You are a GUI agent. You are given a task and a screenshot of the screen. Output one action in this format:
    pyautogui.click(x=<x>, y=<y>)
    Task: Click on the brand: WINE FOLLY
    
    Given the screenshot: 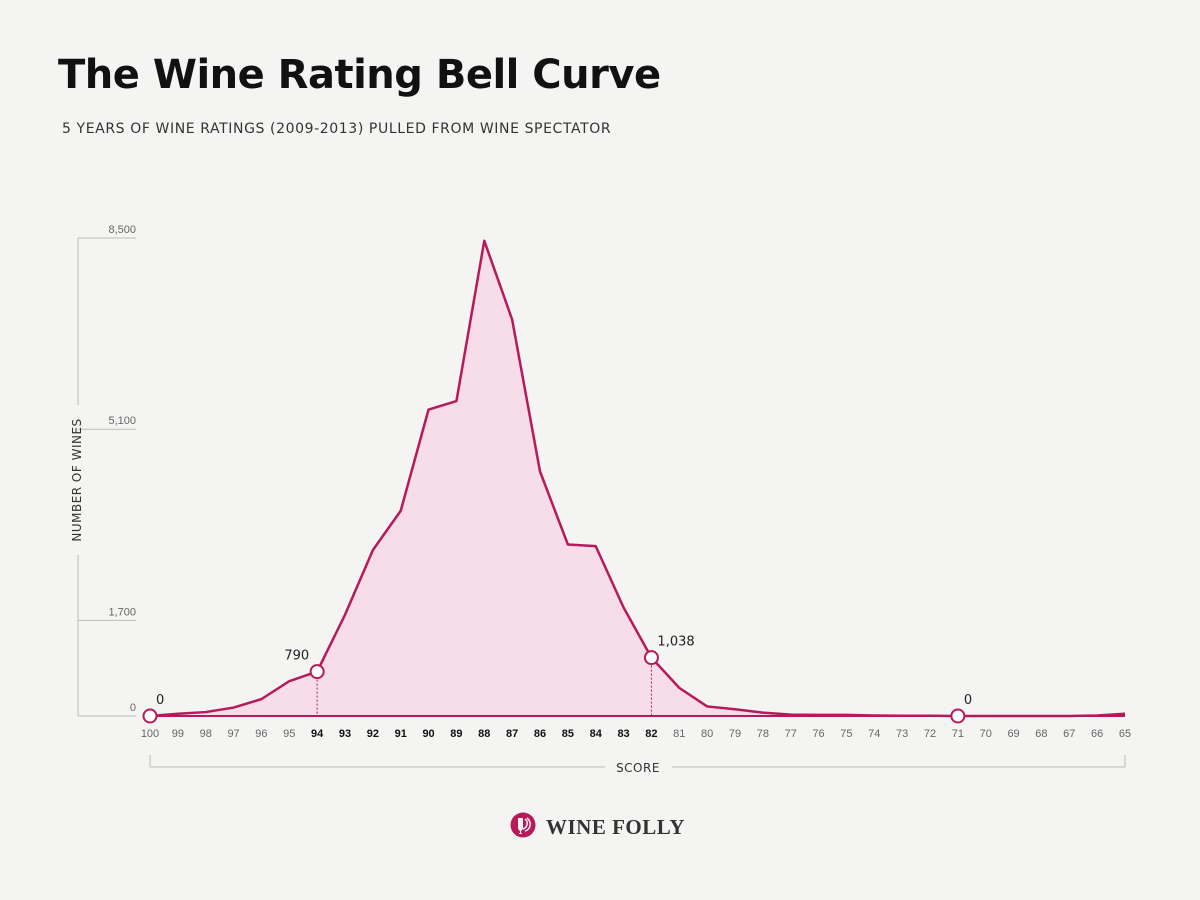 What is the action you would take?
    pyautogui.click(x=597, y=827)
    